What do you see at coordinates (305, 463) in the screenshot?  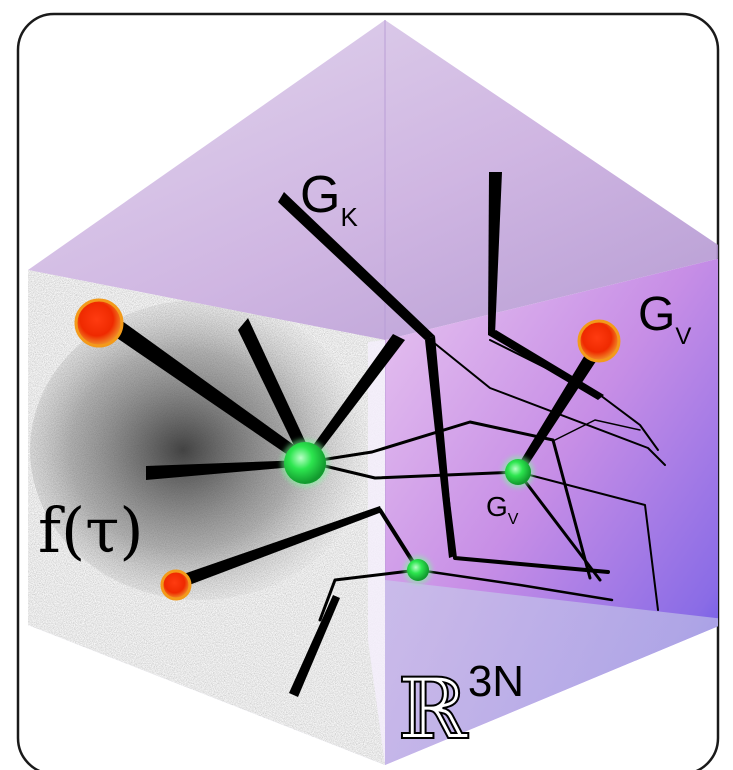 I see `vertex-main` at bounding box center [305, 463].